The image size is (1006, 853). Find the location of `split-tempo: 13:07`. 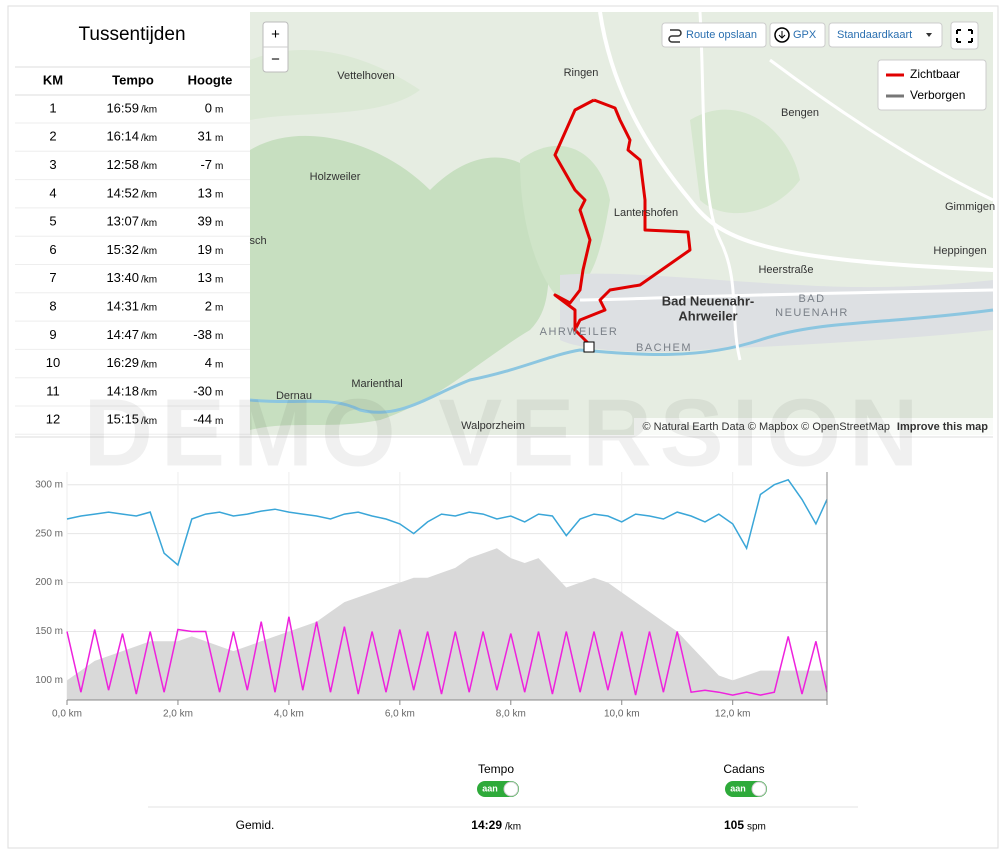

split-tempo: 13:07 is located at coordinates (122, 221).